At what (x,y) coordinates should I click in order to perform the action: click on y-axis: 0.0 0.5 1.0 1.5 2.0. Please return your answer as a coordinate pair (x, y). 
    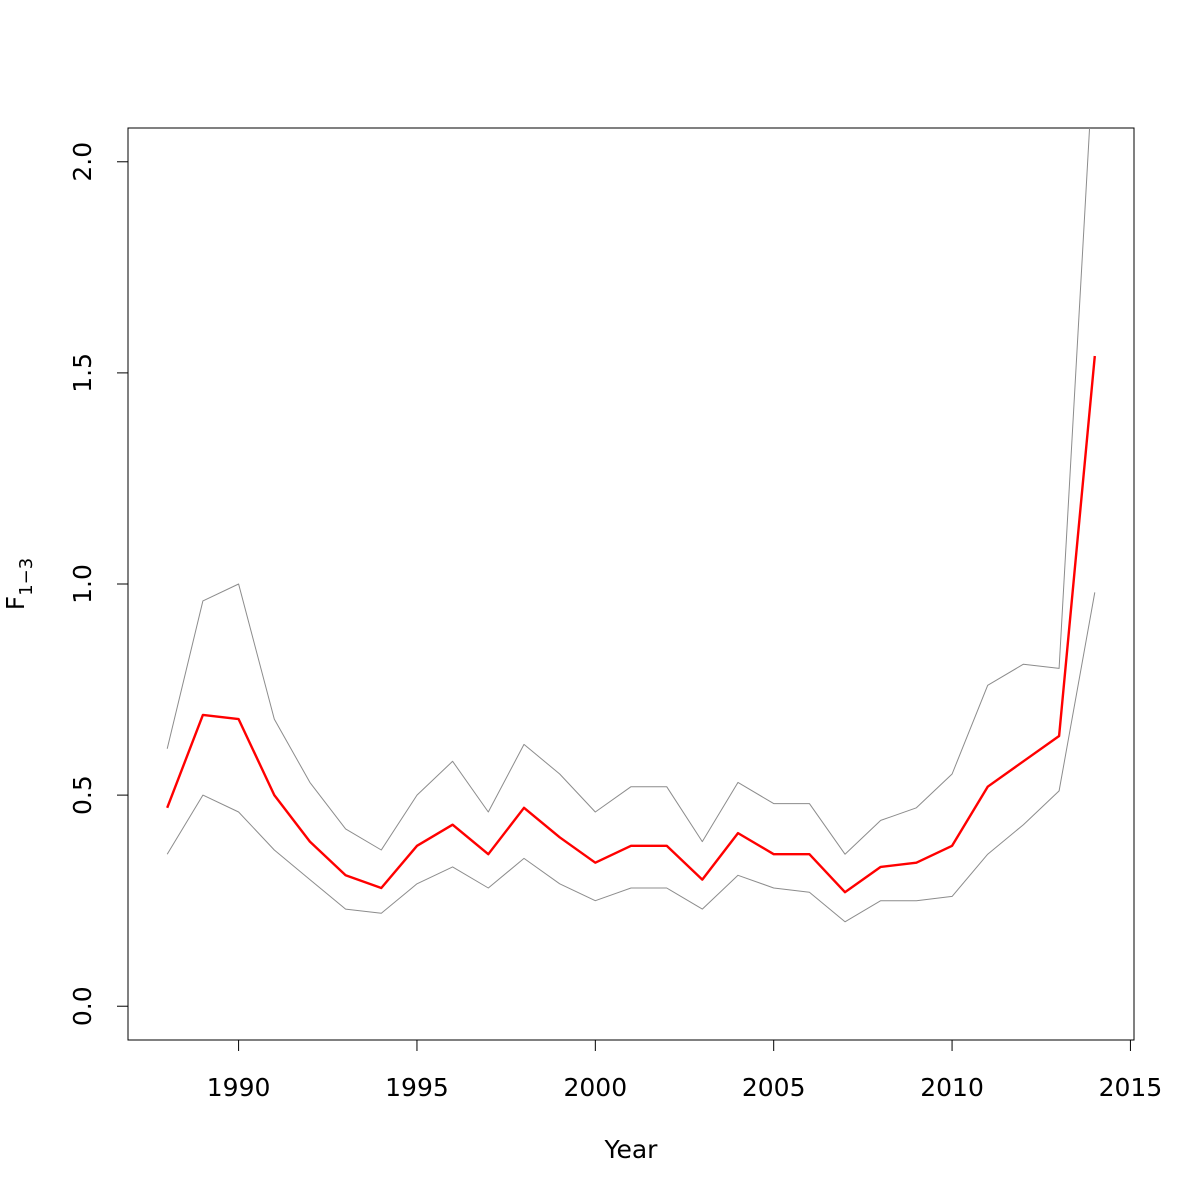
    Looking at the image, I should click on (98, 584).